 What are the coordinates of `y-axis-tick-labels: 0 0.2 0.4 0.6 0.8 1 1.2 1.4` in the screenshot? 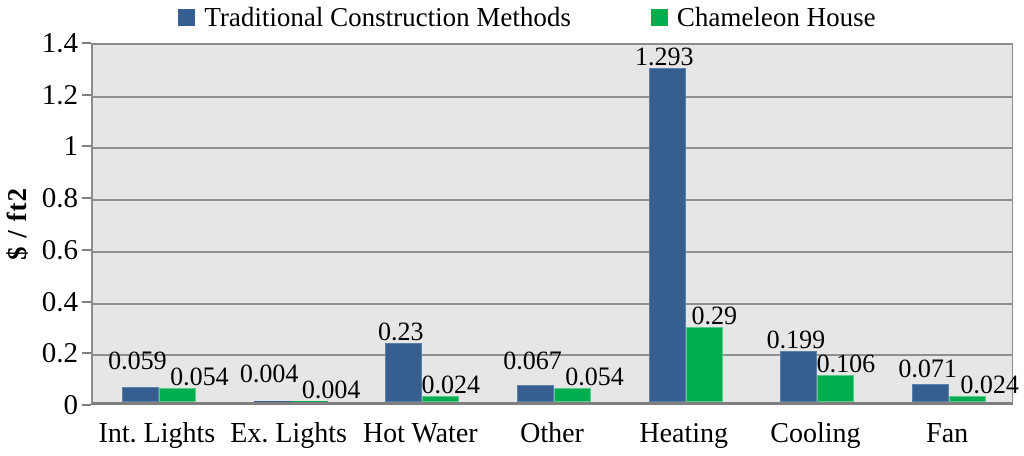 It's located at (39, 224).